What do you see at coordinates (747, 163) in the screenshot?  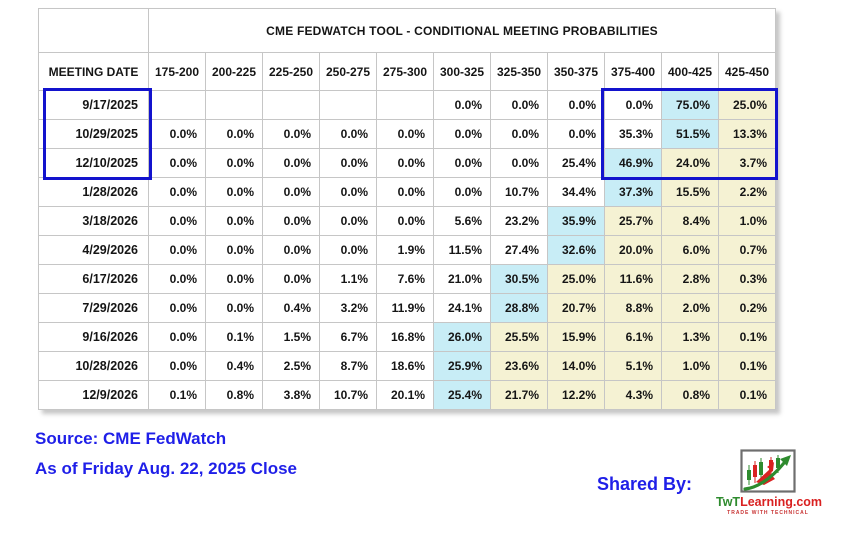 I see `probability-cell: 3.7%` at bounding box center [747, 163].